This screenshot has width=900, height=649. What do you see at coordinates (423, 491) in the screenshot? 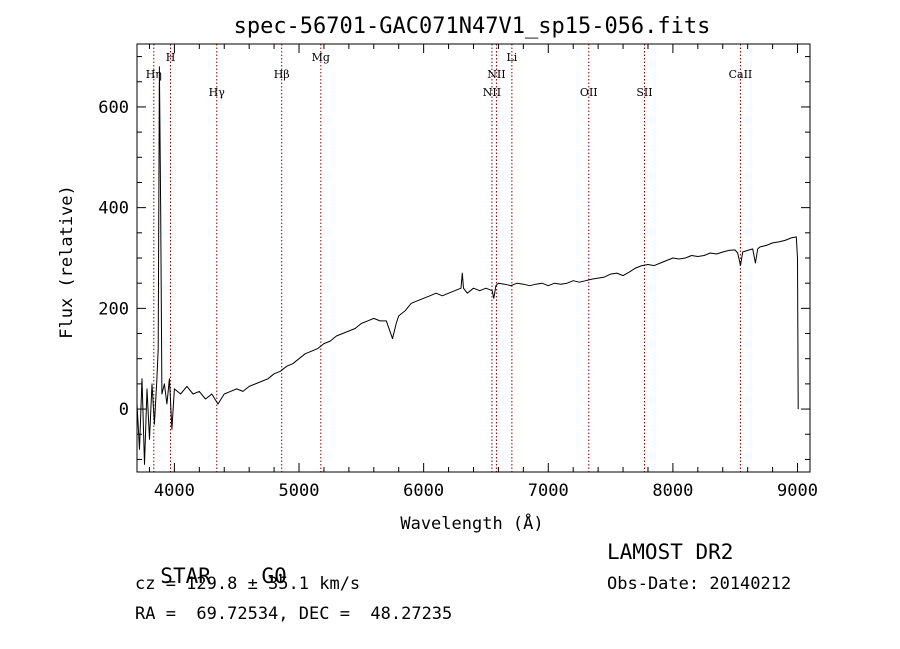
I see `x-tick-label: 6000` at bounding box center [423, 491].